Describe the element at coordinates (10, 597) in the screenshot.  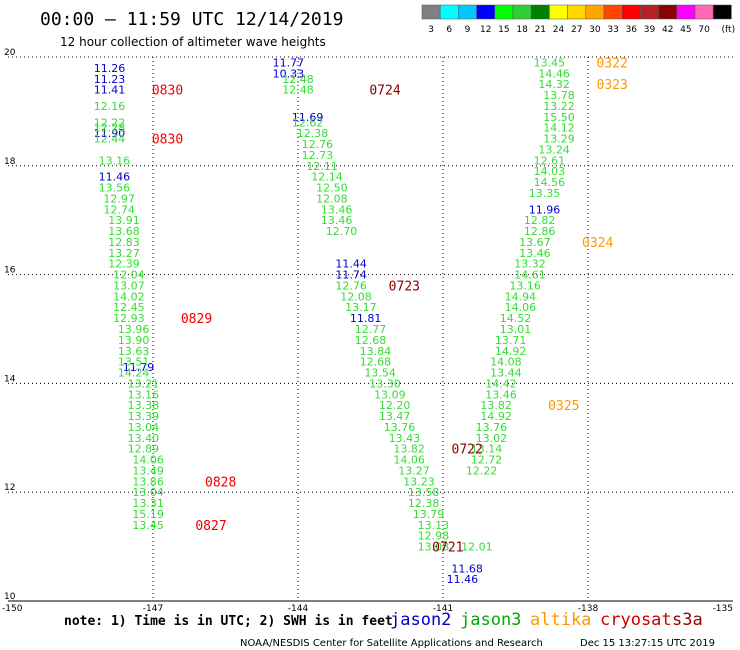
I see `y-tick-label: 10` at that location.